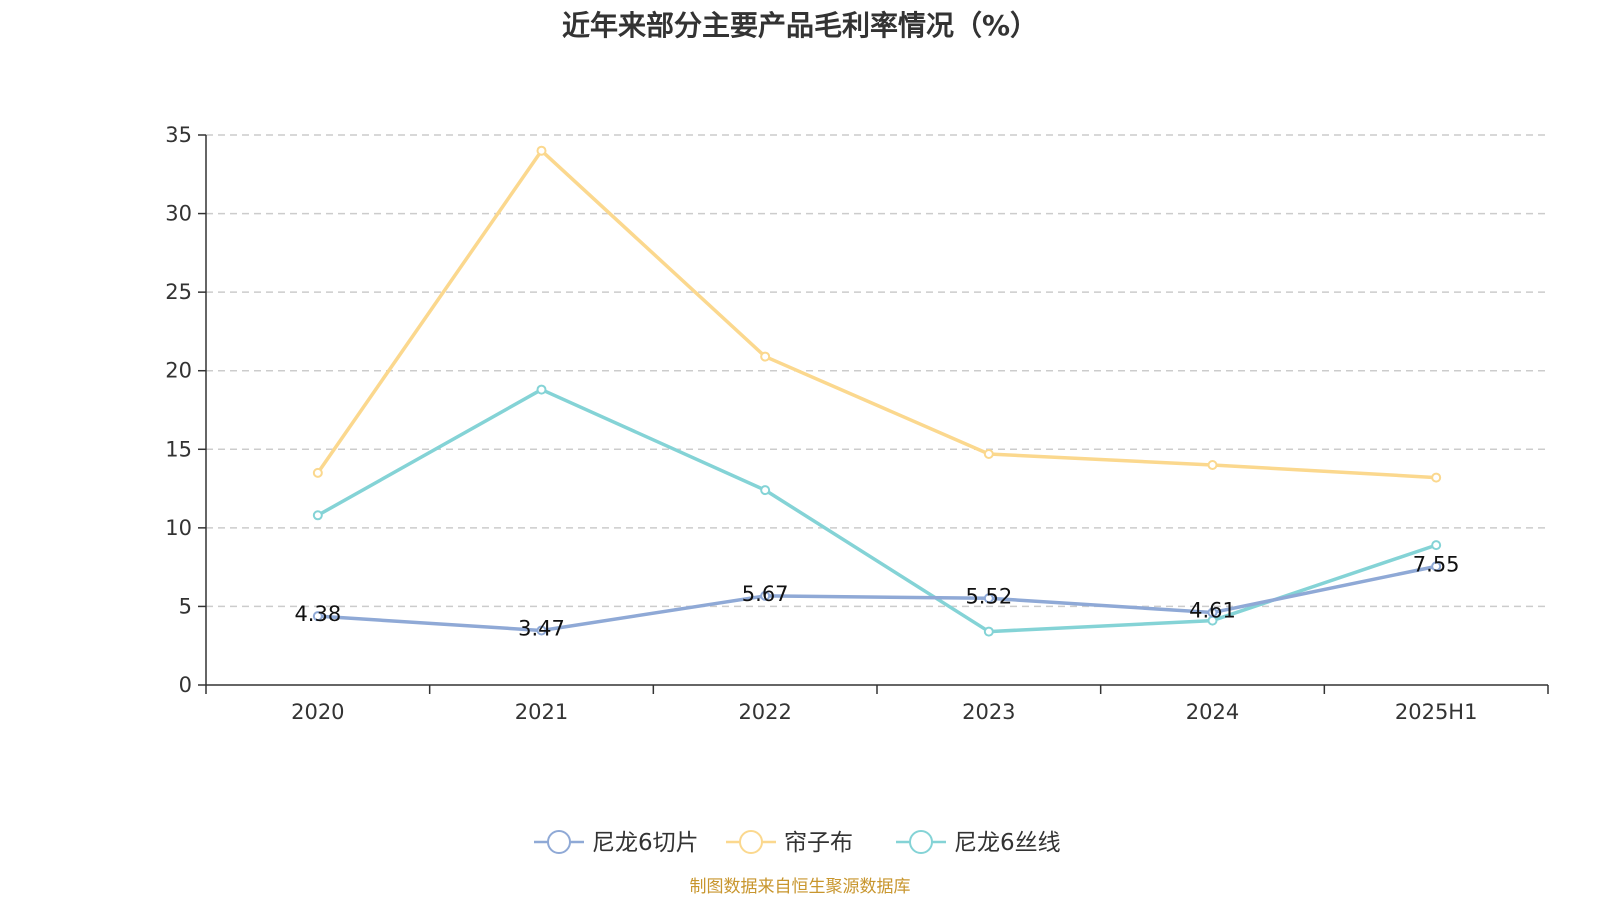  I want to click on data-labels: 4.38 3.47 5.67 5.52 4.61 7.55, so click(876, 596).